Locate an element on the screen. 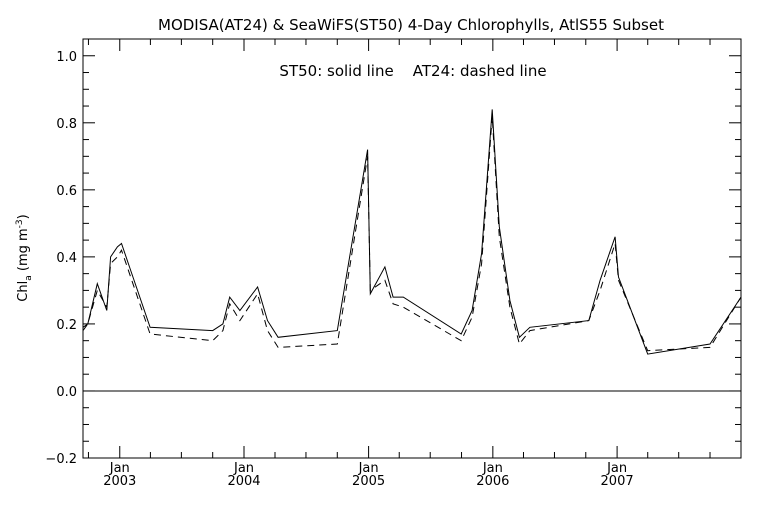 Image resolution: width=768 pixels, height=512 pixels. x-tick-year-label: 2005 is located at coordinates (368, 481).